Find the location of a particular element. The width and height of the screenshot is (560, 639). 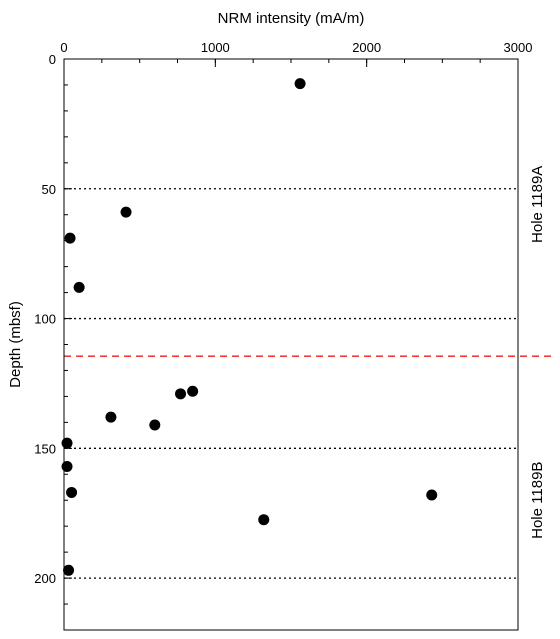

x-tick-label: 0 is located at coordinates (63, 47).